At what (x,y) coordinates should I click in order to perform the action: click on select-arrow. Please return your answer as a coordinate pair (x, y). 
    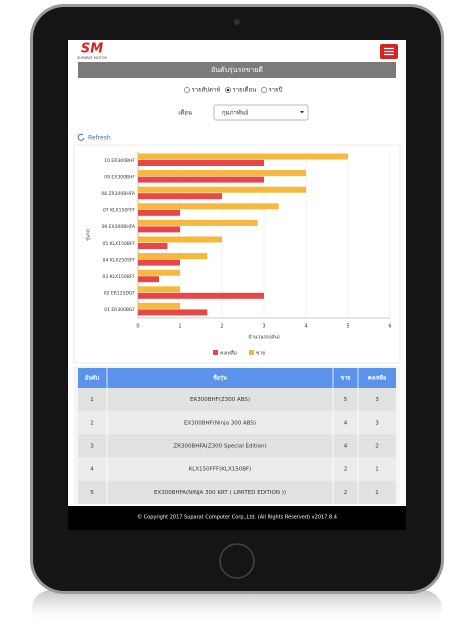
    Looking at the image, I should click on (302, 112).